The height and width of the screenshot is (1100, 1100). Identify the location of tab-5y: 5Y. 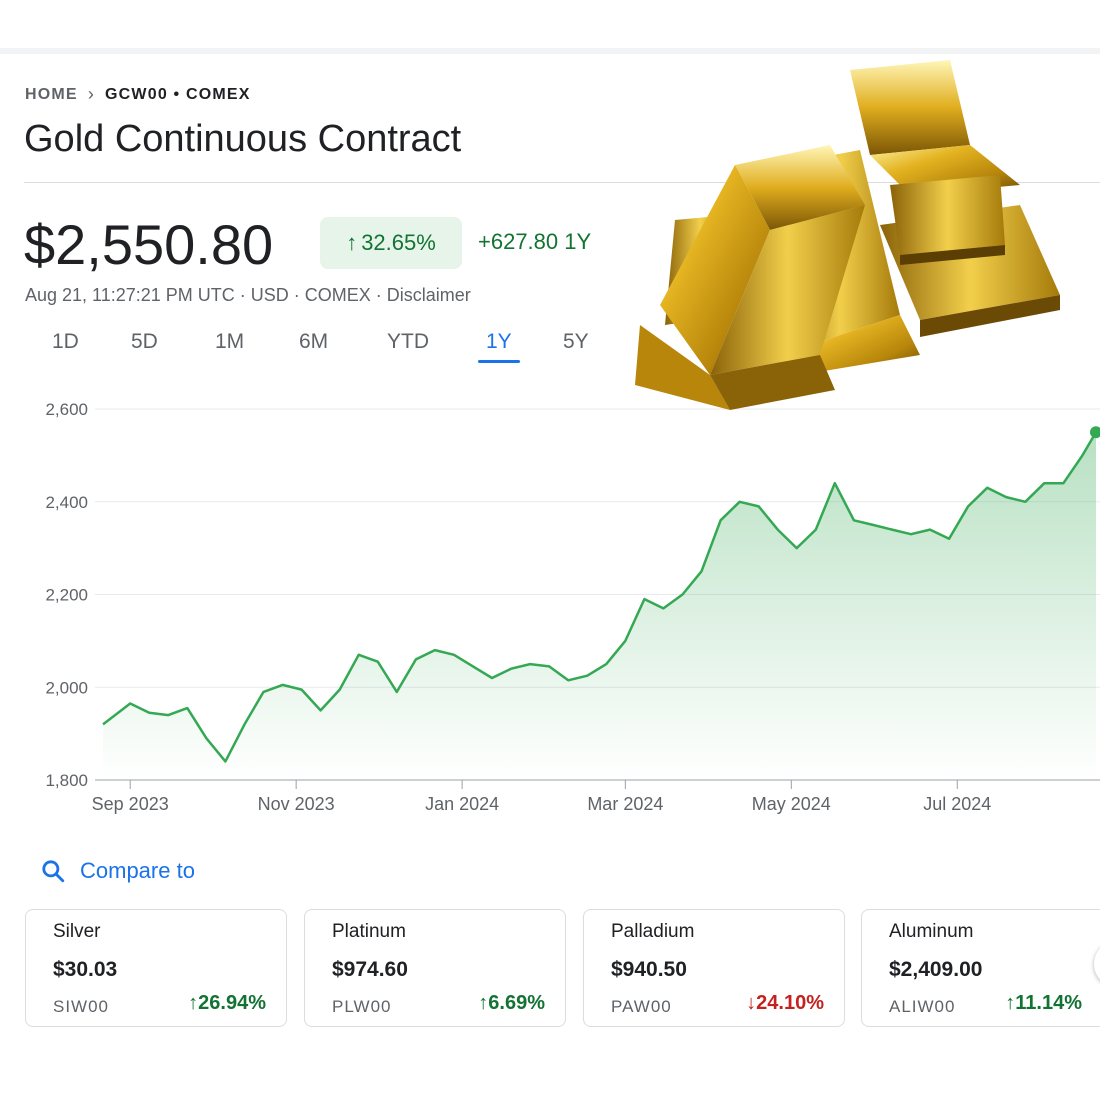
(576, 341).